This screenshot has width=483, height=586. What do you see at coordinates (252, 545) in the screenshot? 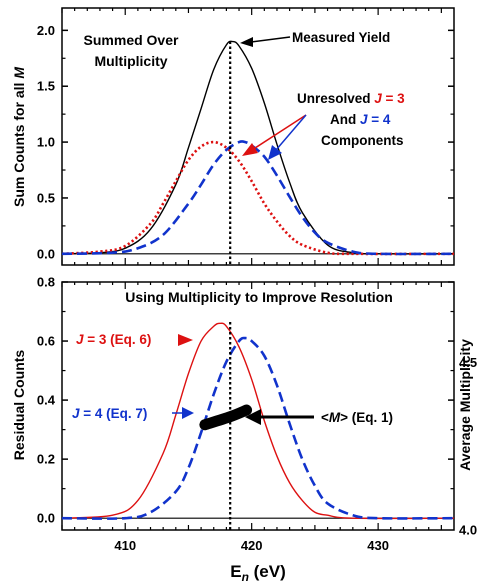
I see `x-tick-label: 420` at bounding box center [252, 545].